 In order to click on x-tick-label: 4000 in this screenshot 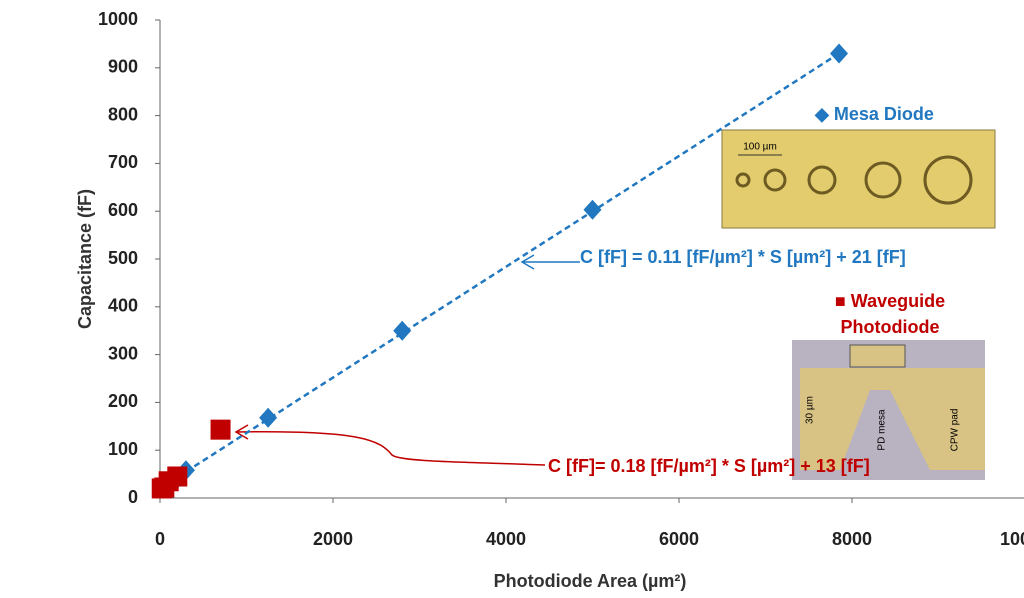, I will do `click(506, 539)`.